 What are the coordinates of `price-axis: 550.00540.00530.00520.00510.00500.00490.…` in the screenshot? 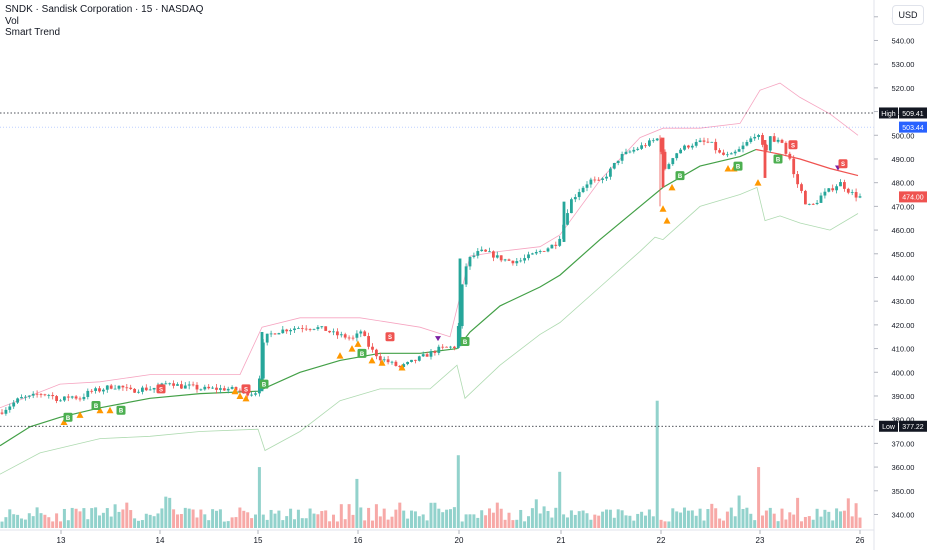 It's located at (900, 275).